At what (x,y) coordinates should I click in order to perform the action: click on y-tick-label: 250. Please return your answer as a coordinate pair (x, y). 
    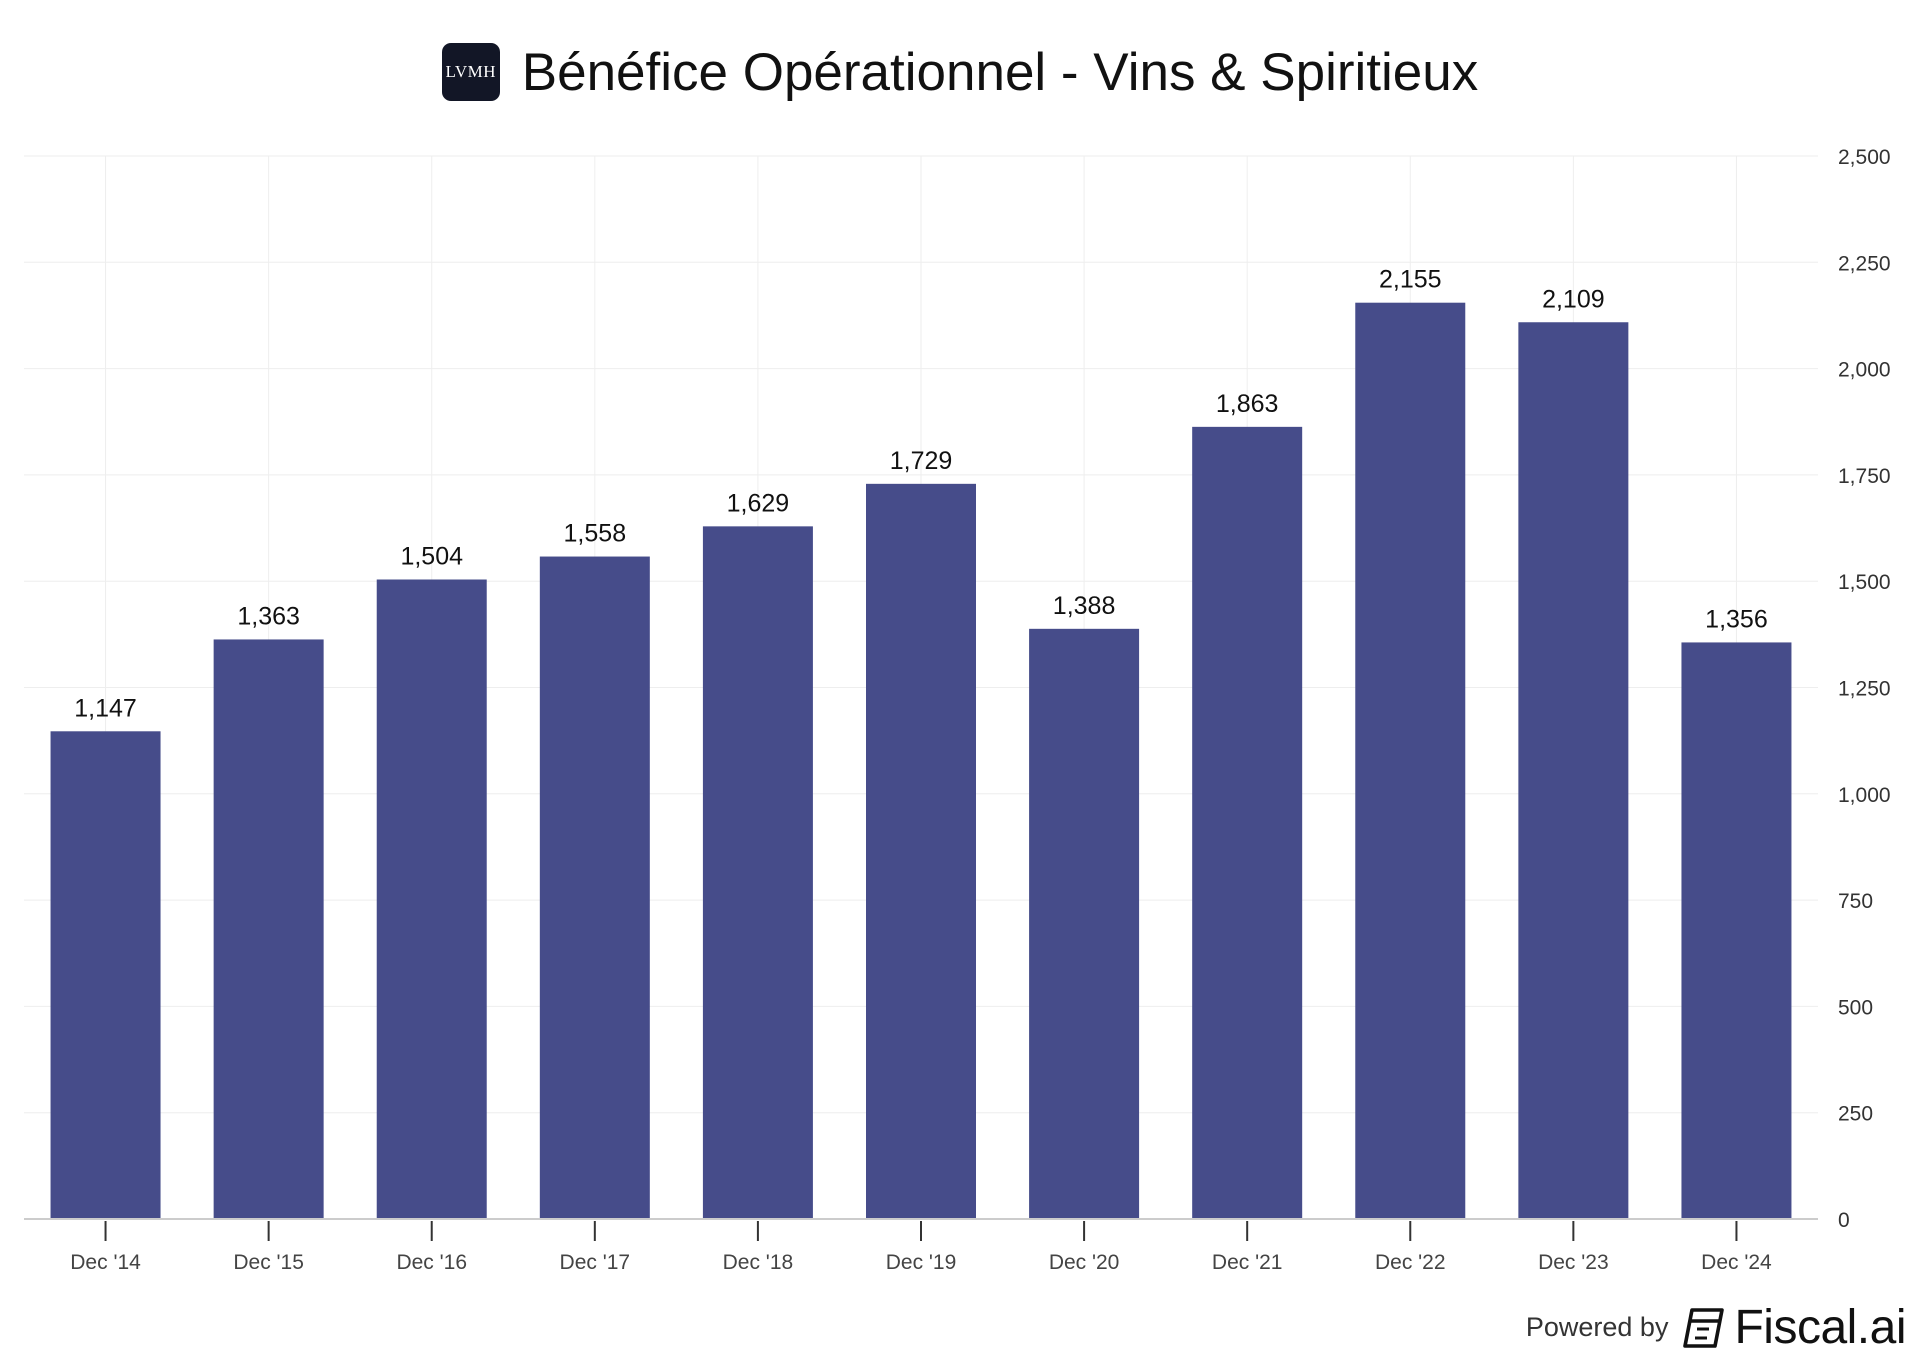
    Looking at the image, I should click on (1855, 1114).